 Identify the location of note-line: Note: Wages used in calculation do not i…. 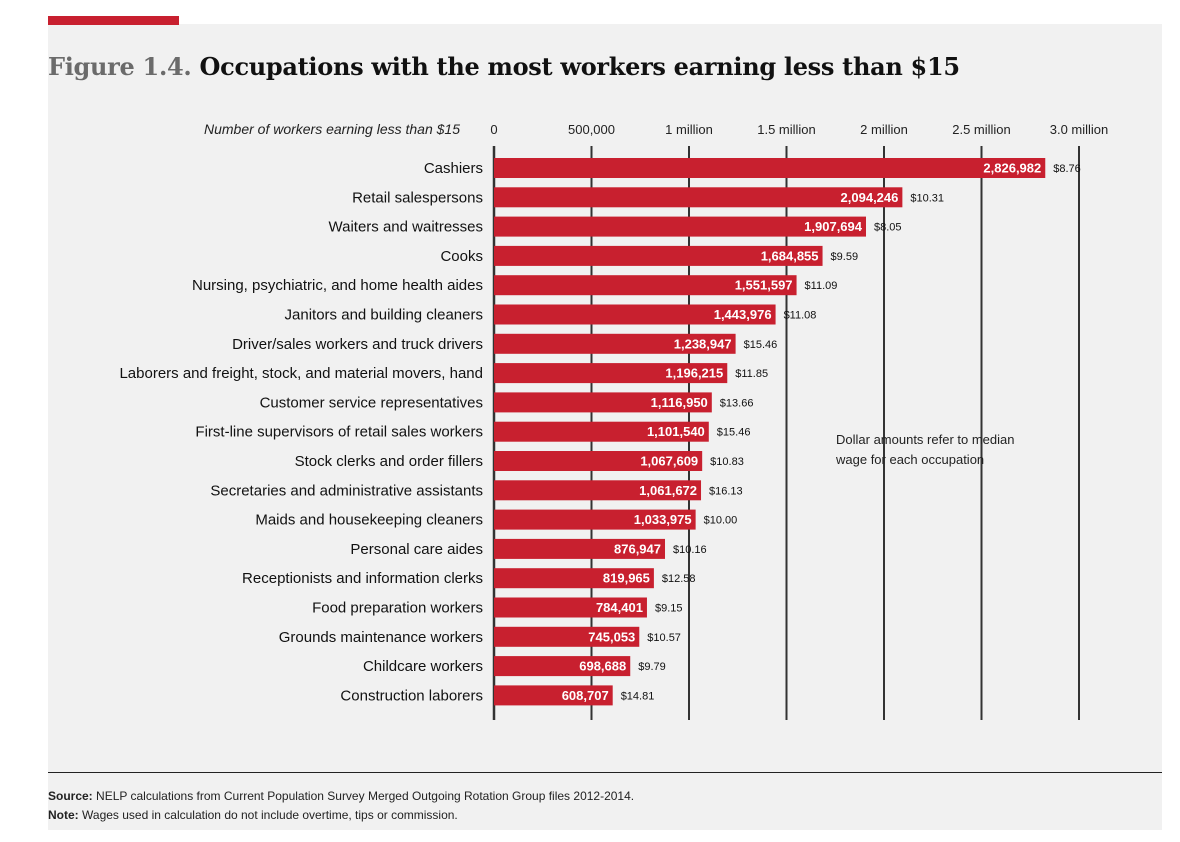
(253, 815).